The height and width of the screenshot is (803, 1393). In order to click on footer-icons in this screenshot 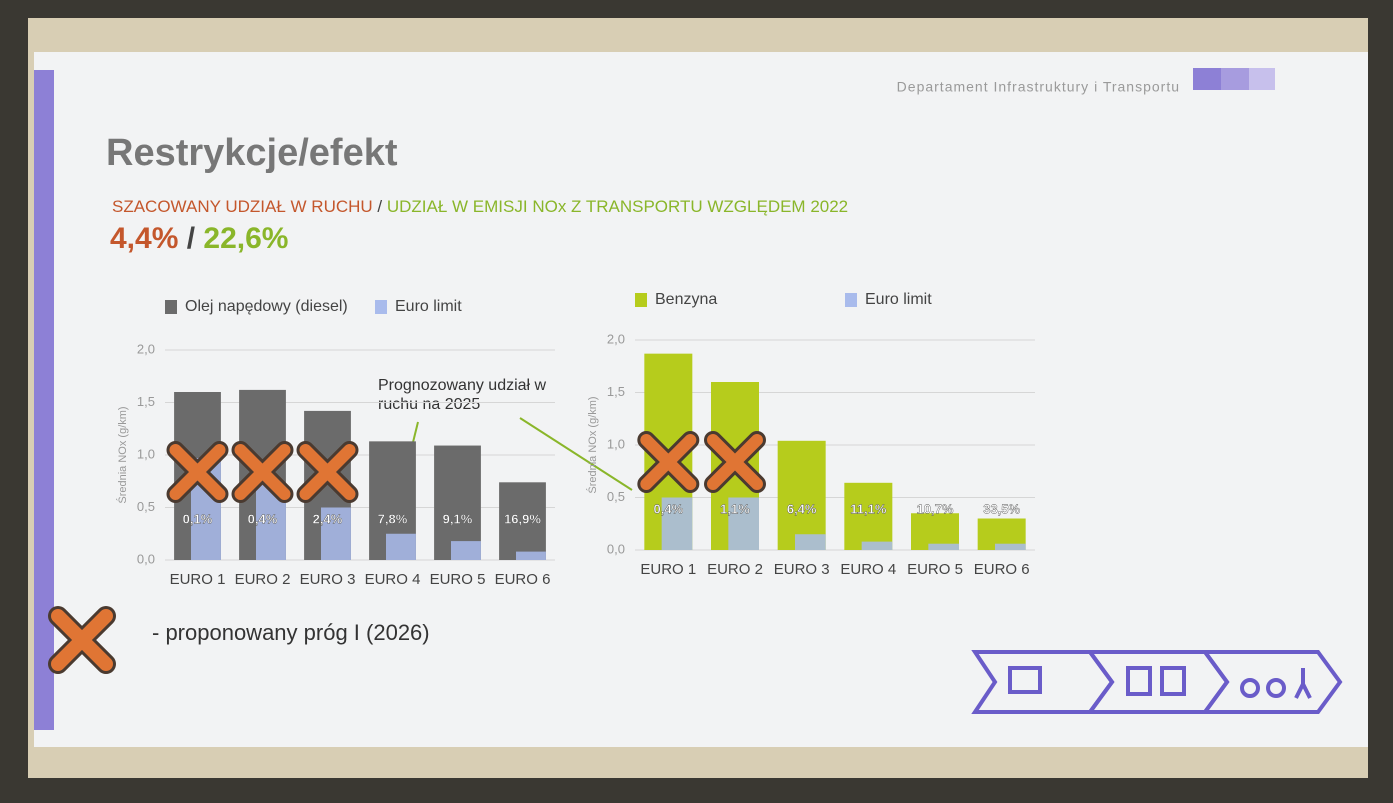, I will do `click(1157, 682)`.